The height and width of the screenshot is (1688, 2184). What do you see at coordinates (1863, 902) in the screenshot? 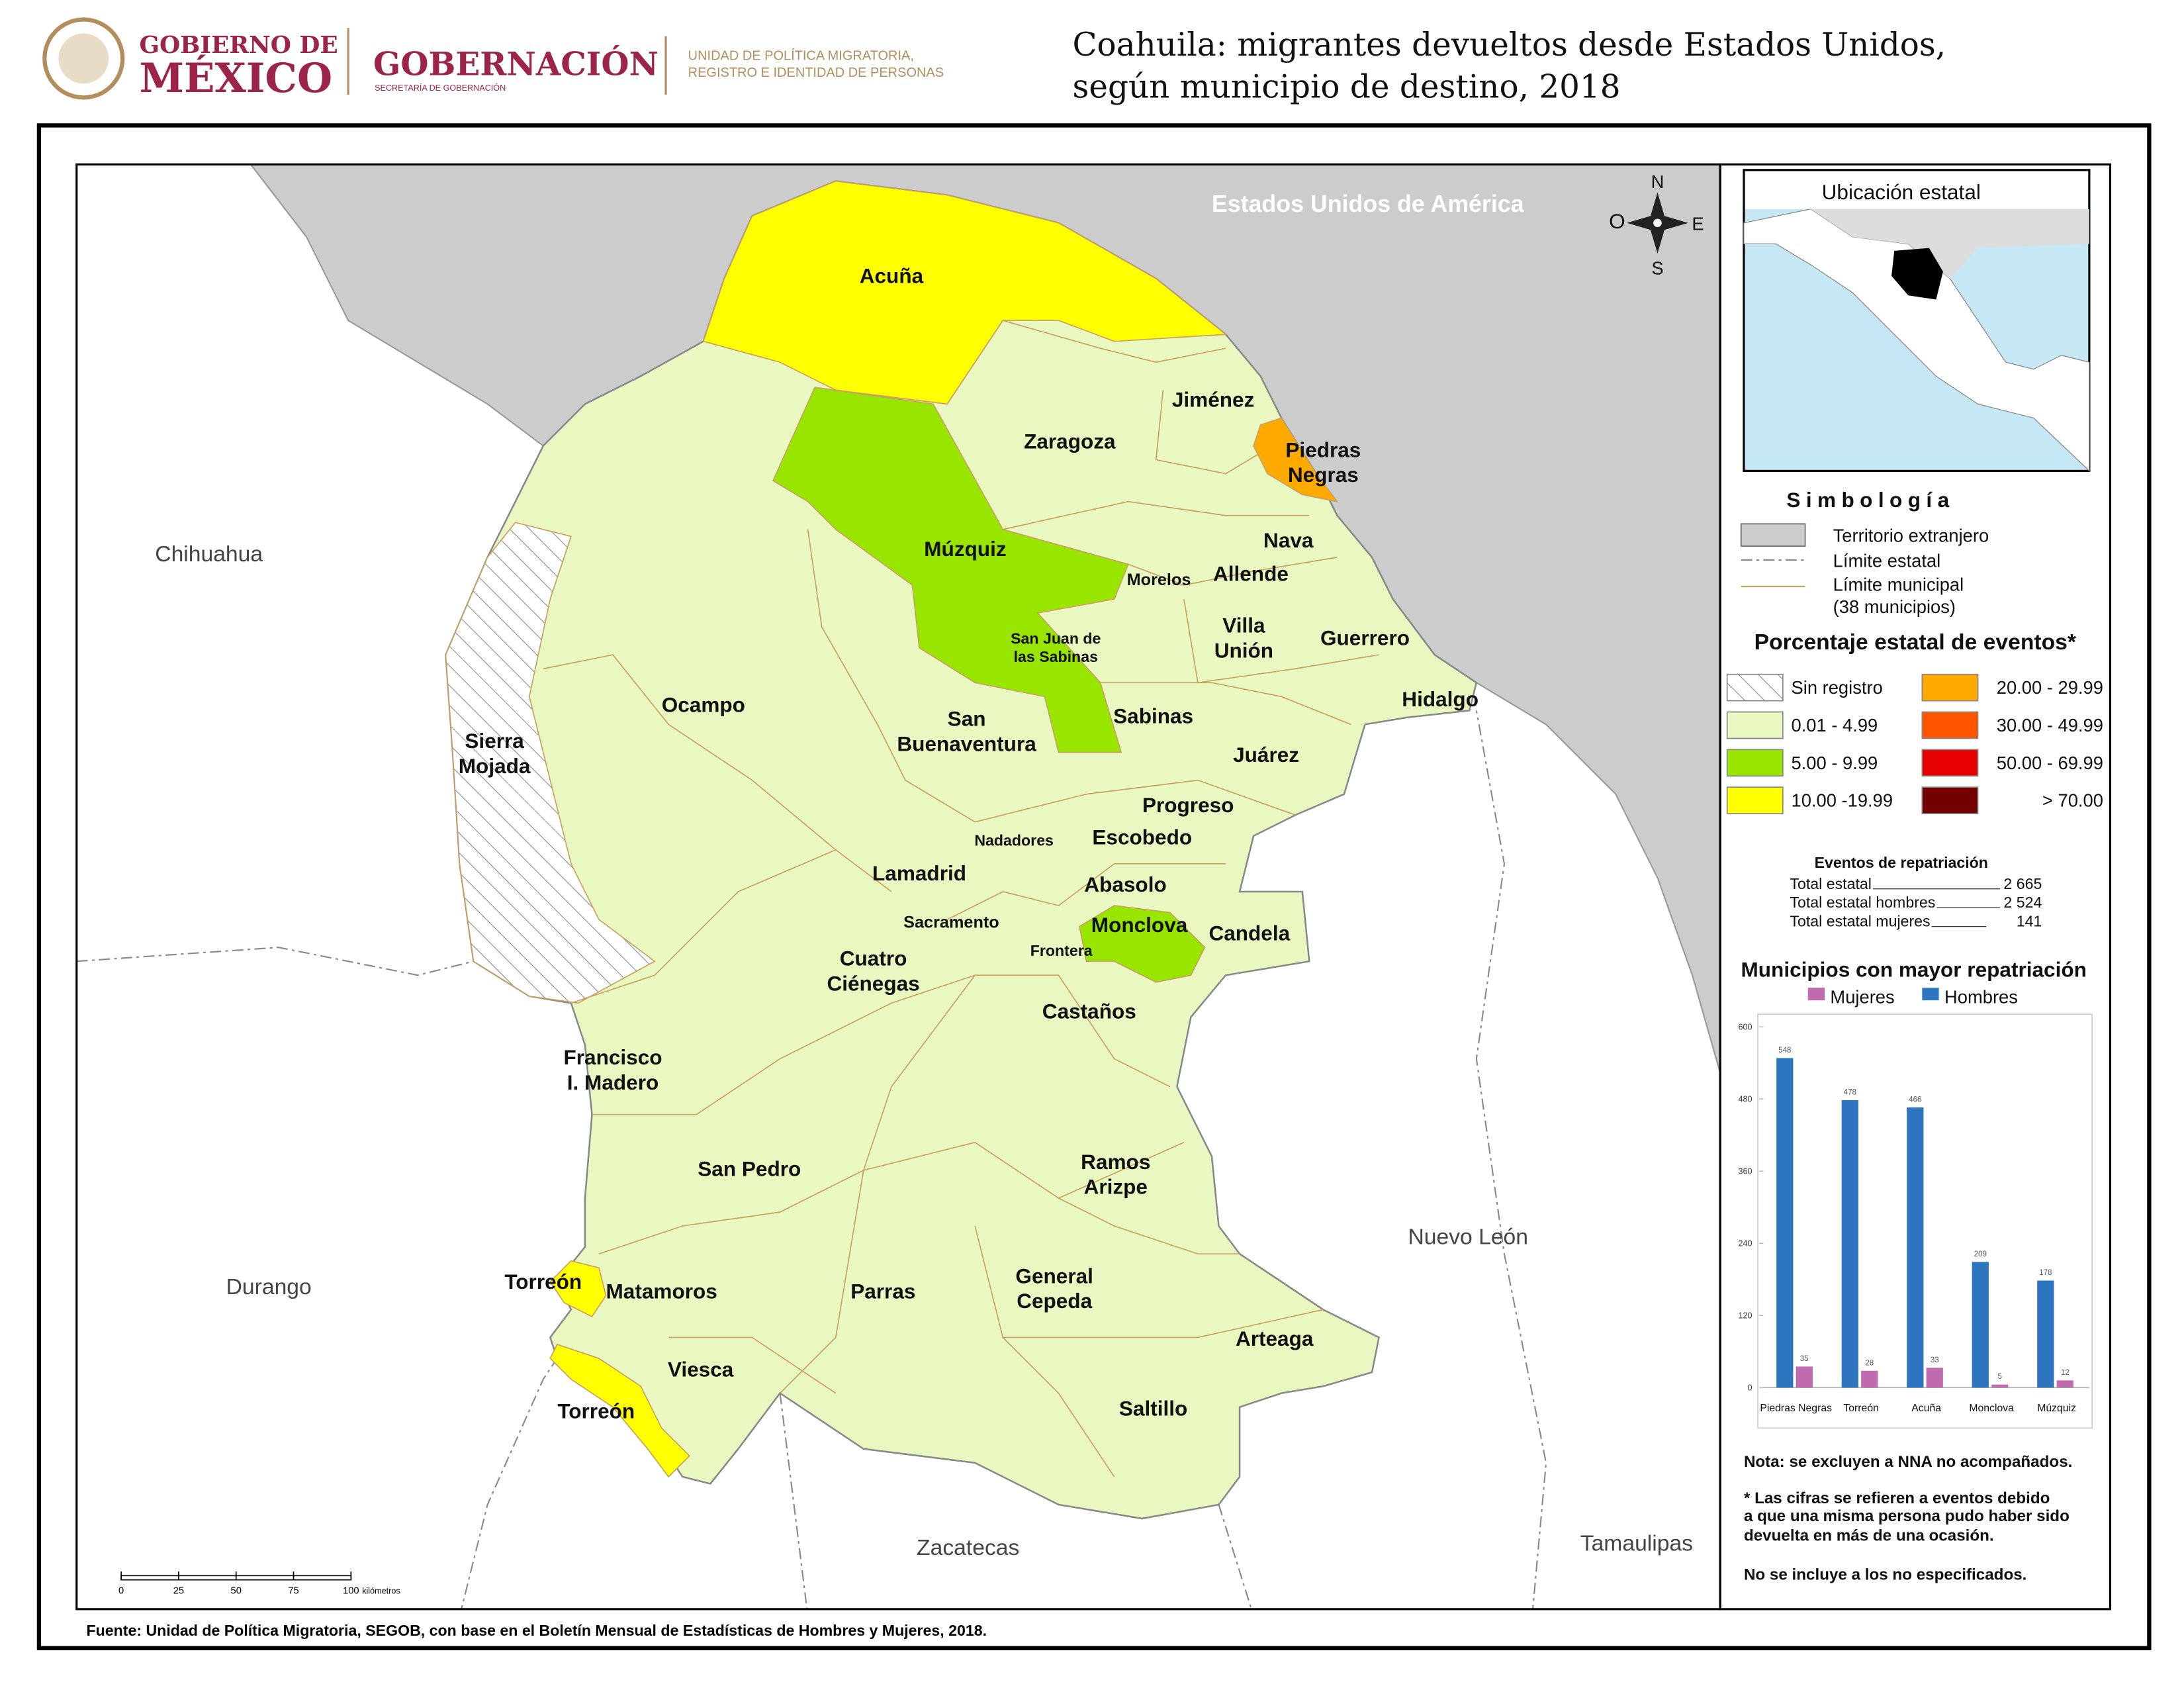
I see `stats-label: Total estatal hombres` at bounding box center [1863, 902].